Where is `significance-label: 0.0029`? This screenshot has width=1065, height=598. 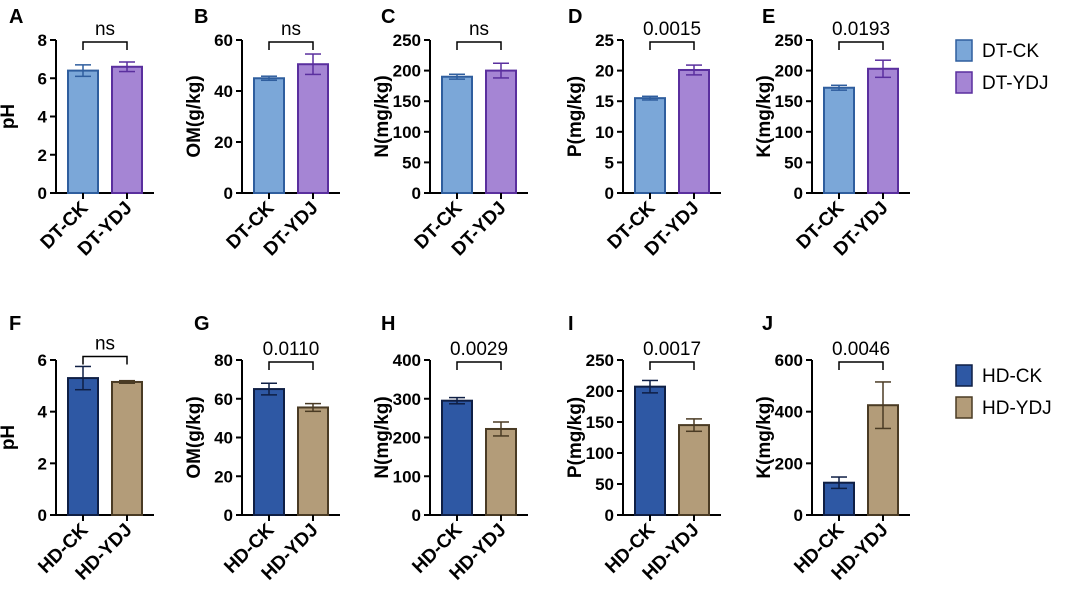
significance-label: 0.0029 is located at coordinates (479, 349).